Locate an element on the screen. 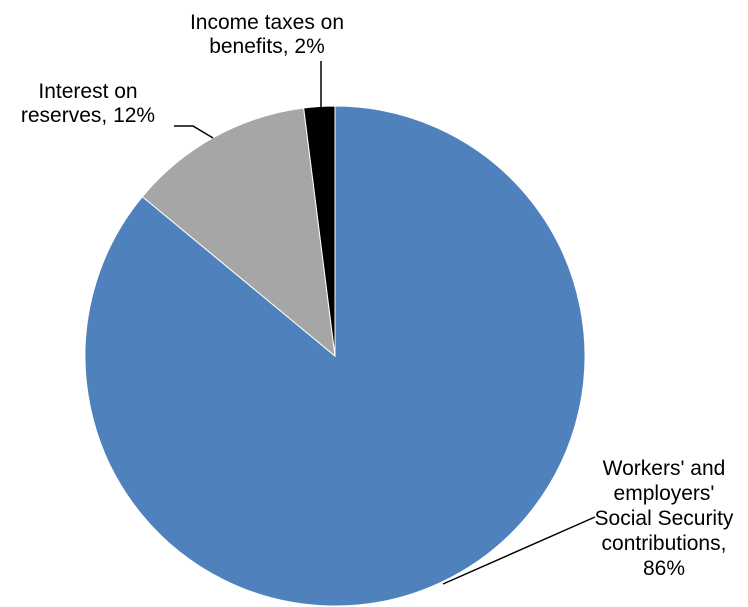  slice-label-line: reserves, 12% is located at coordinates (88, 115).